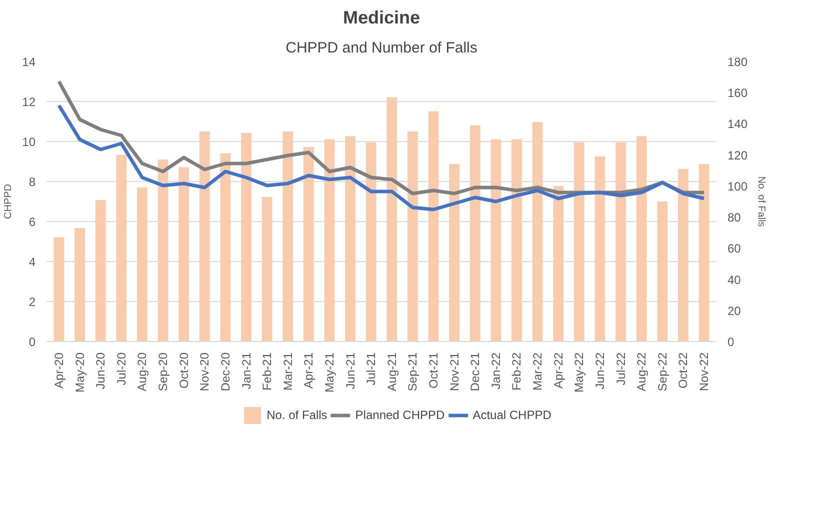  What do you see at coordinates (731, 342) in the screenshot?
I see `y2-tick-label: 0` at bounding box center [731, 342].